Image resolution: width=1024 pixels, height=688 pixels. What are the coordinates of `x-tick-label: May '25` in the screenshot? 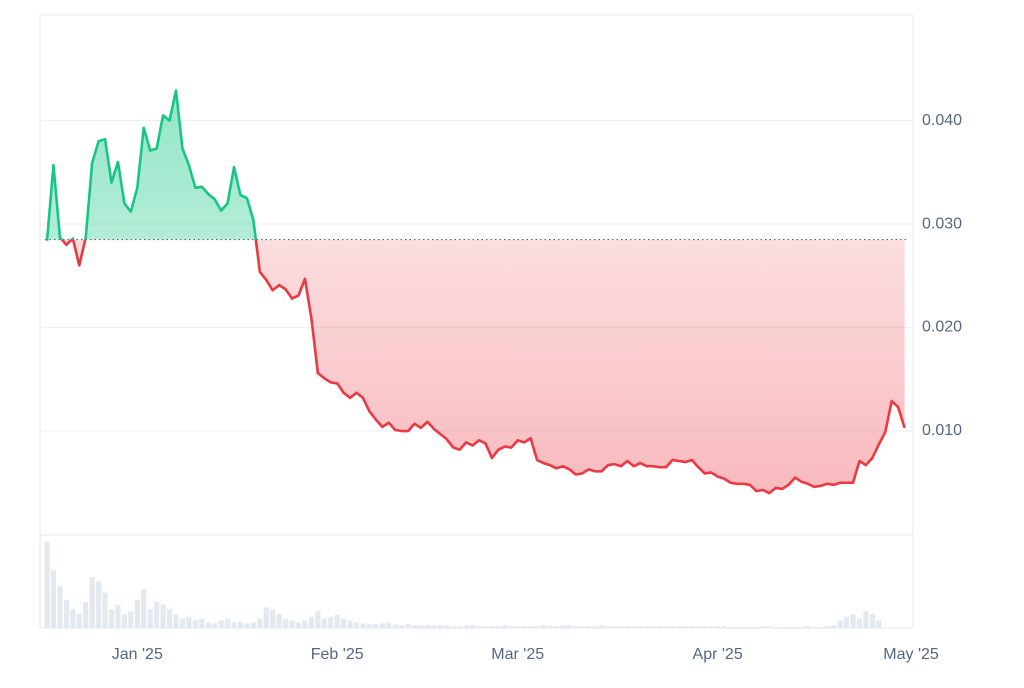 It's located at (911, 654).